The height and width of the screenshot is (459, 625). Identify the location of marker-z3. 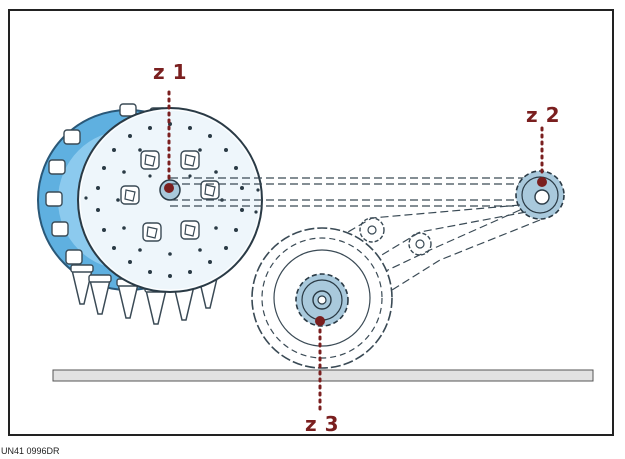
(320, 364).